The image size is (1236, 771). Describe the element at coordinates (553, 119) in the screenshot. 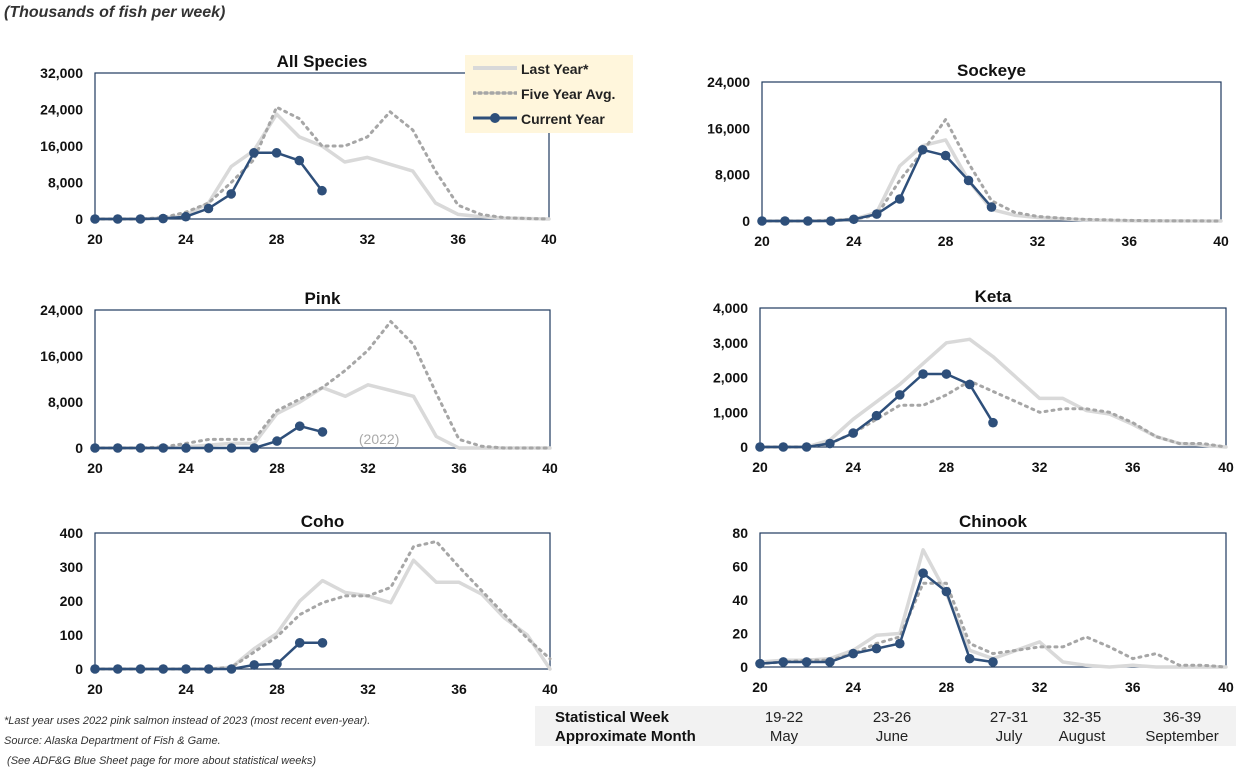

I see `legend-item-current-year: Current Year` at that location.